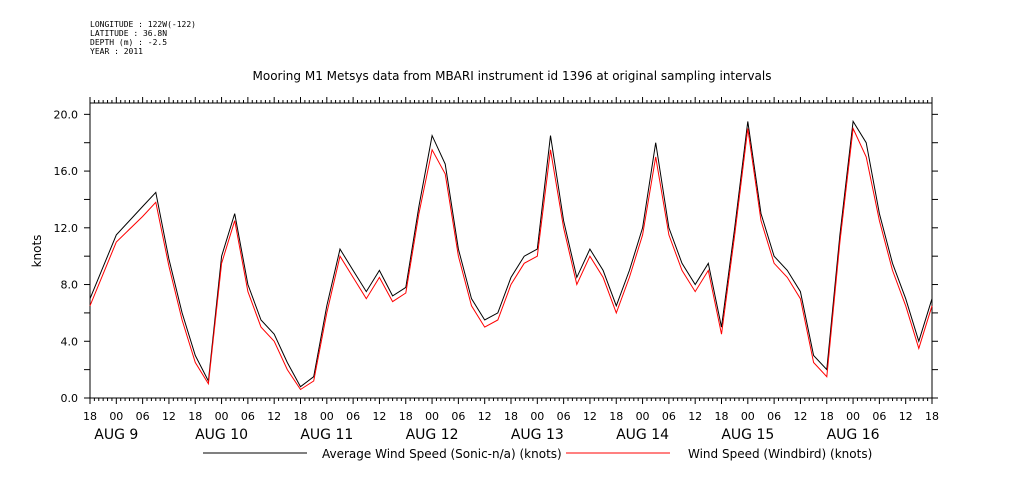  Describe the element at coordinates (442, 454) in the screenshot. I see `legend-label-sonic: Average Wind Speed (Sonic-n/a) (knots)` at that location.